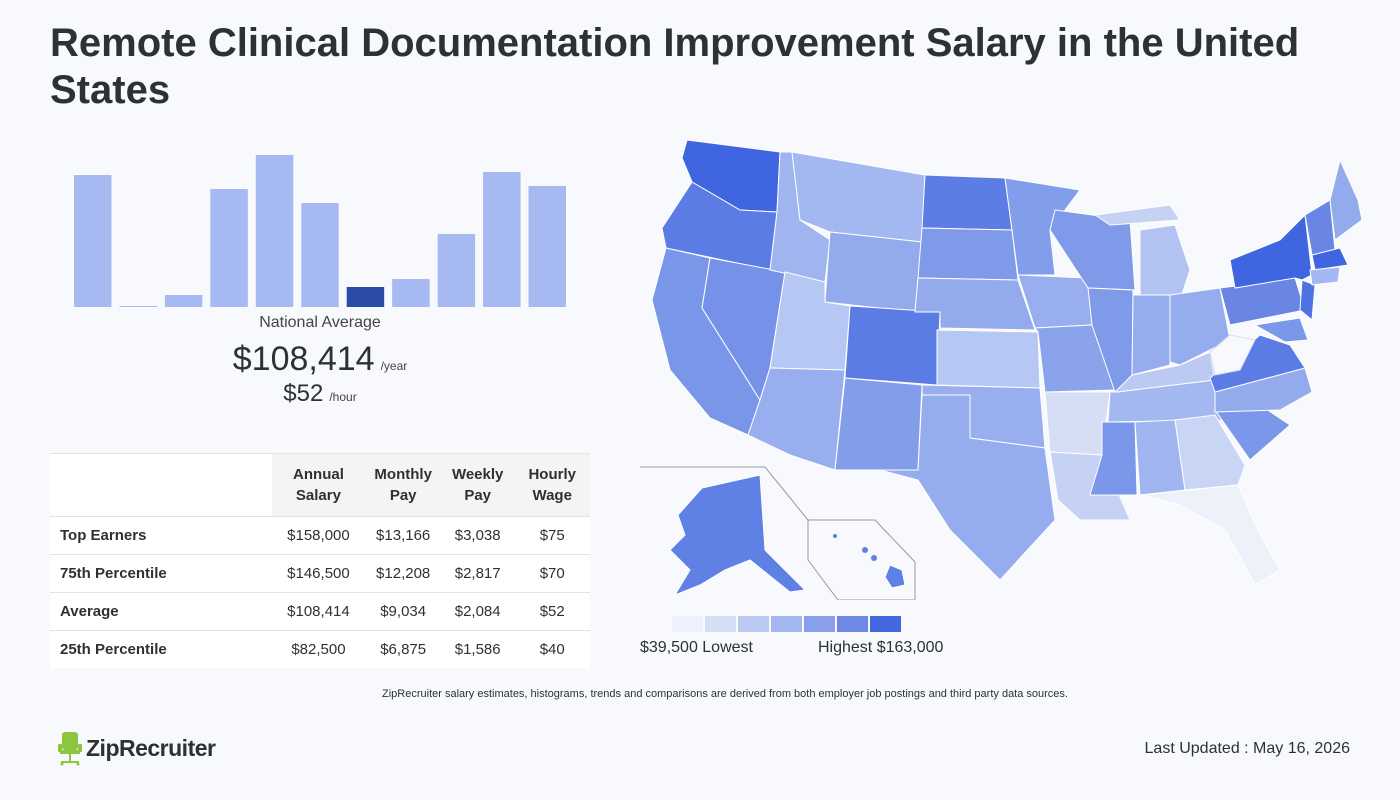 The height and width of the screenshot is (800, 1400). What do you see at coordinates (1330, 259) in the screenshot?
I see `state-massachusetts` at bounding box center [1330, 259].